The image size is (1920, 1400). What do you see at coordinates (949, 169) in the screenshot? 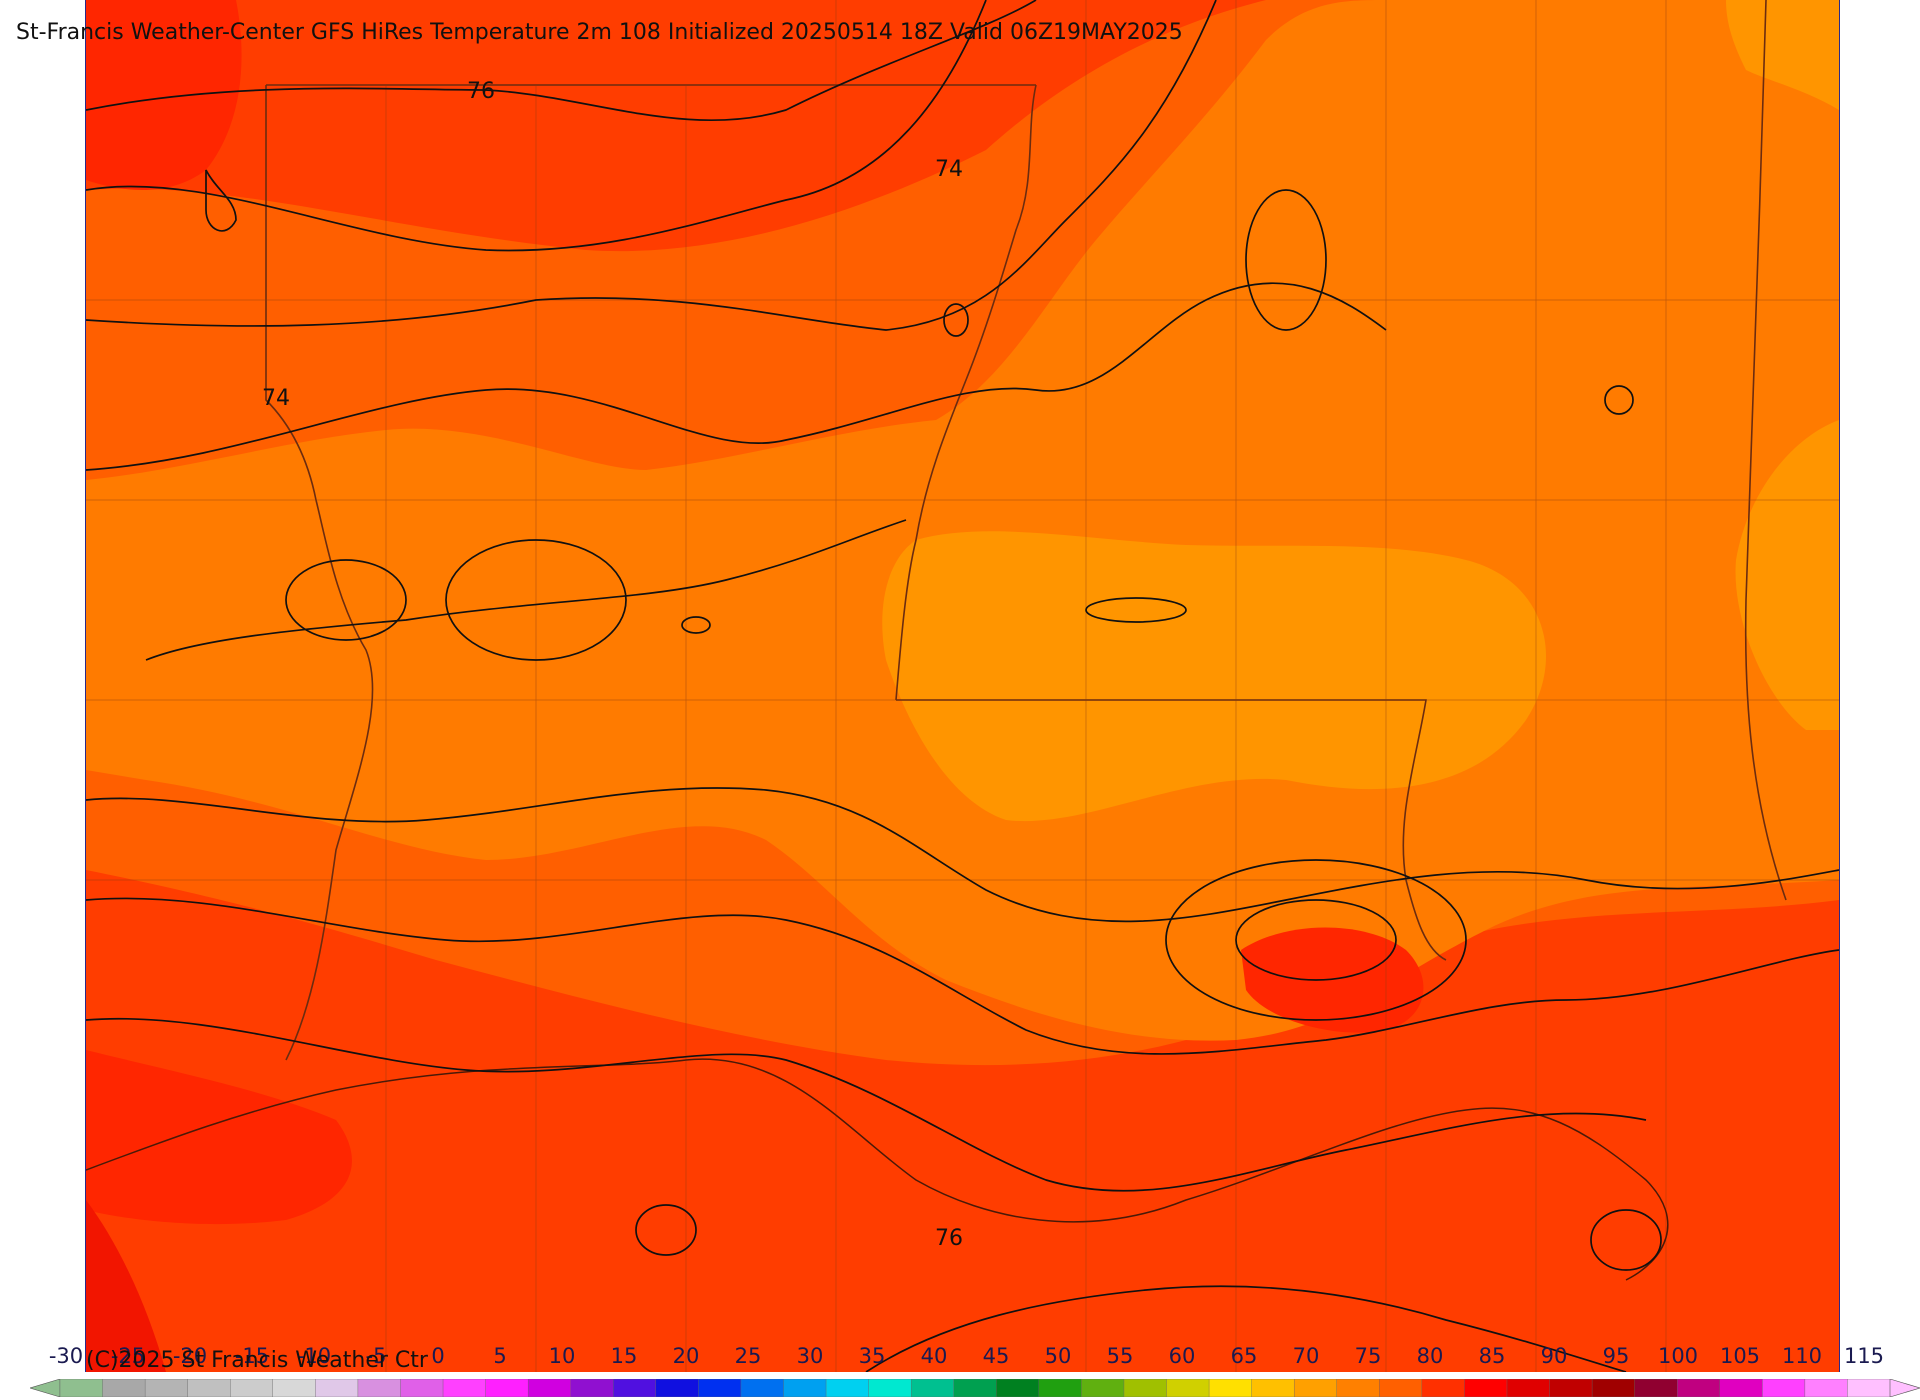
I see `contour-label-74-north: 74` at bounding box center [949, 169].